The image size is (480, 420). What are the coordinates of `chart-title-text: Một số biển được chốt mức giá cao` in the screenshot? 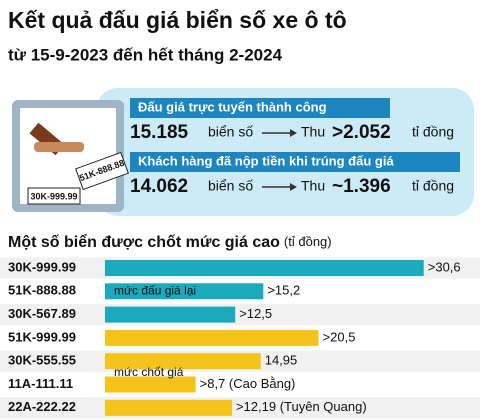 It's located at (144, 242).